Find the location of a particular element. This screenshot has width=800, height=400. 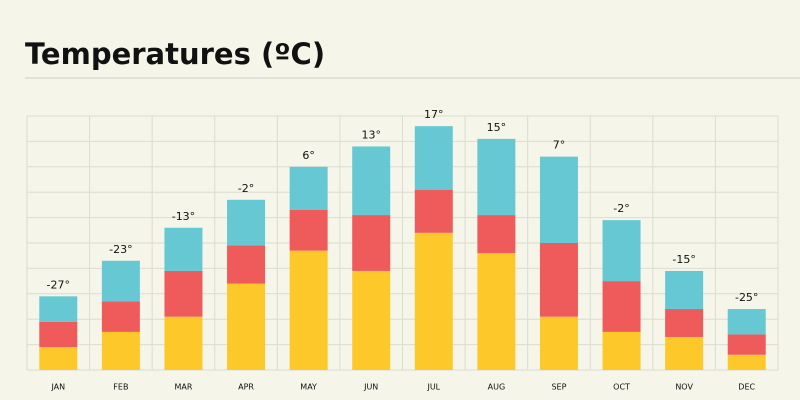

bar-label: -15° is located at coordinates (683, 259).